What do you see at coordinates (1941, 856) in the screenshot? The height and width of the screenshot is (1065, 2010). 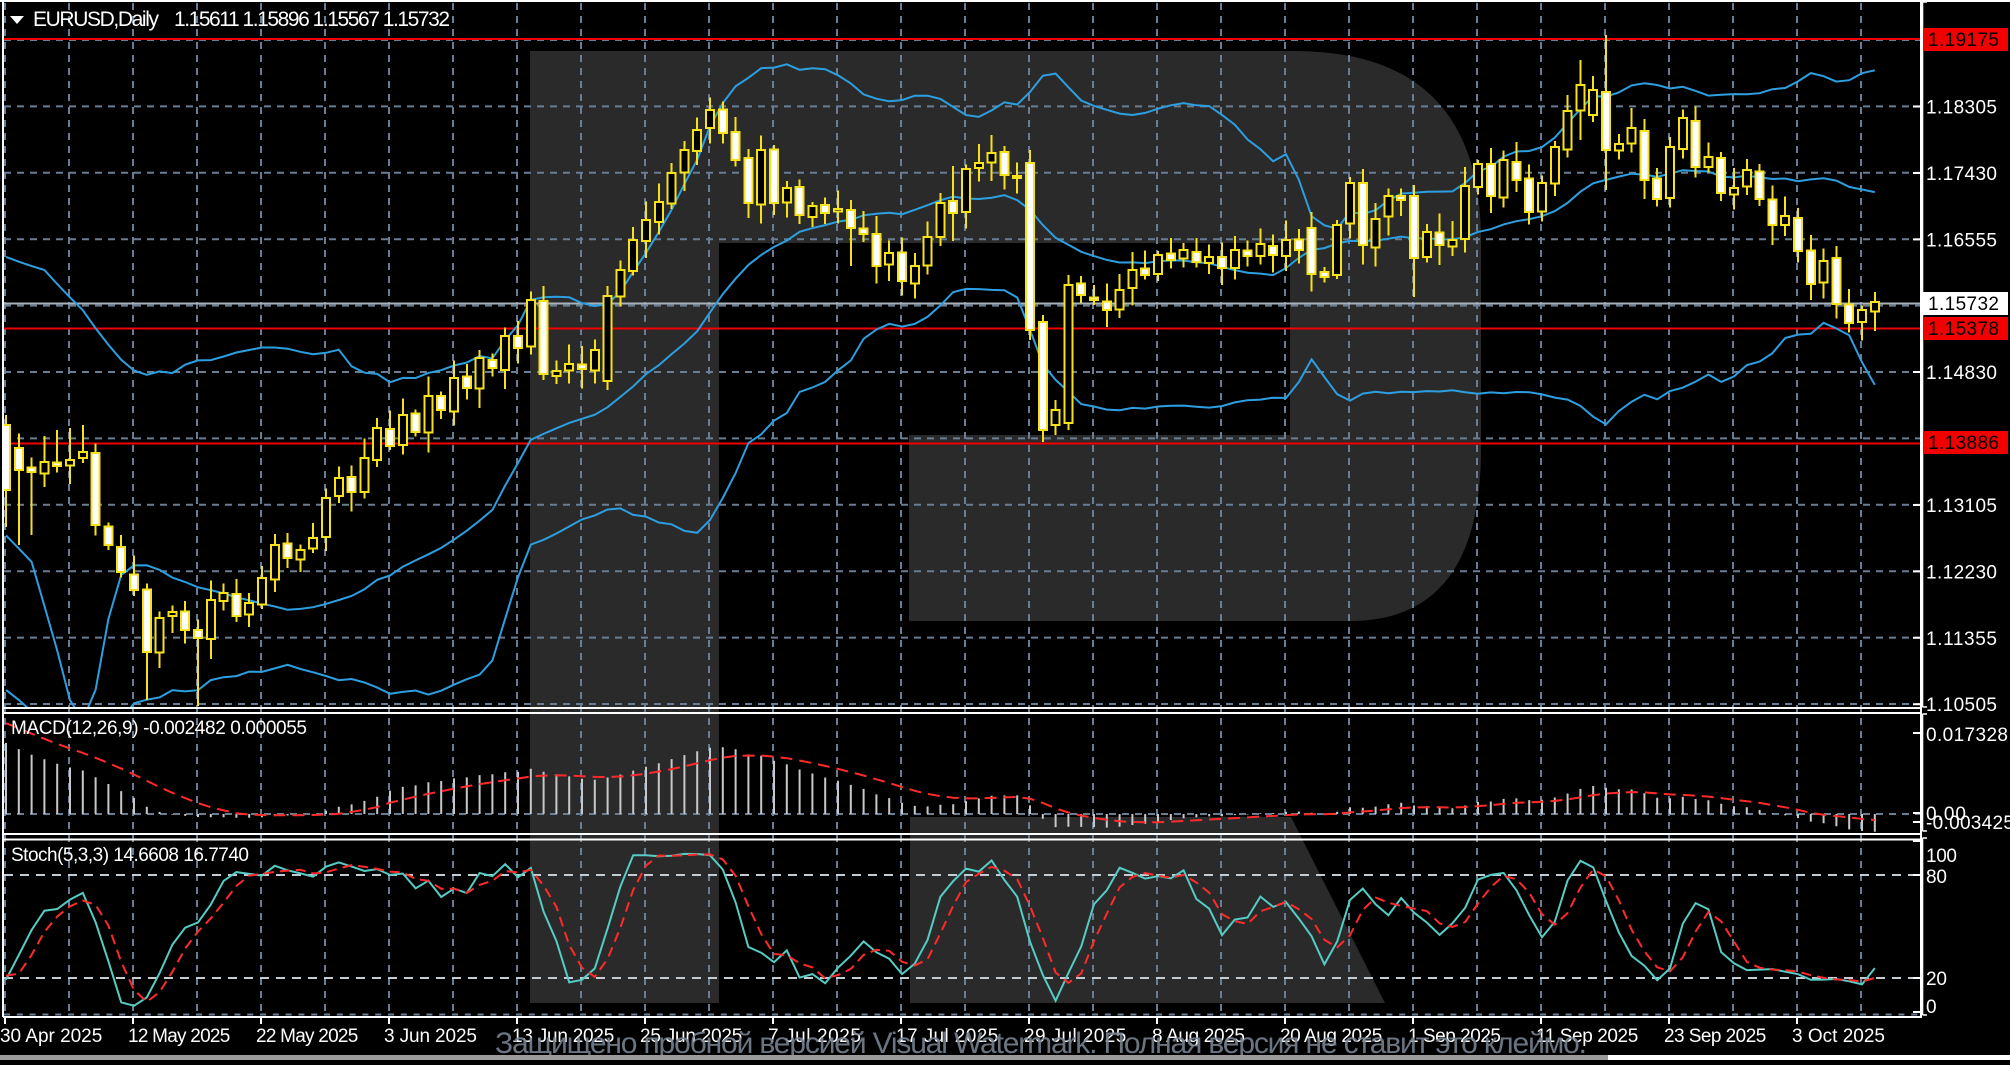 I see `svg-text: 100` at bounding box center [1941, 856].